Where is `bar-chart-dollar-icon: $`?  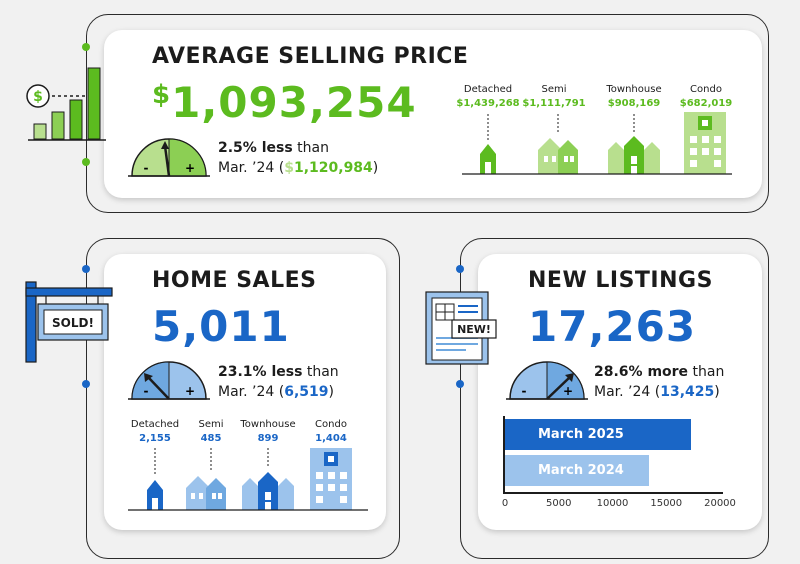
bar-chart-dollar-icon: $ is located at coordinates (66, 104).